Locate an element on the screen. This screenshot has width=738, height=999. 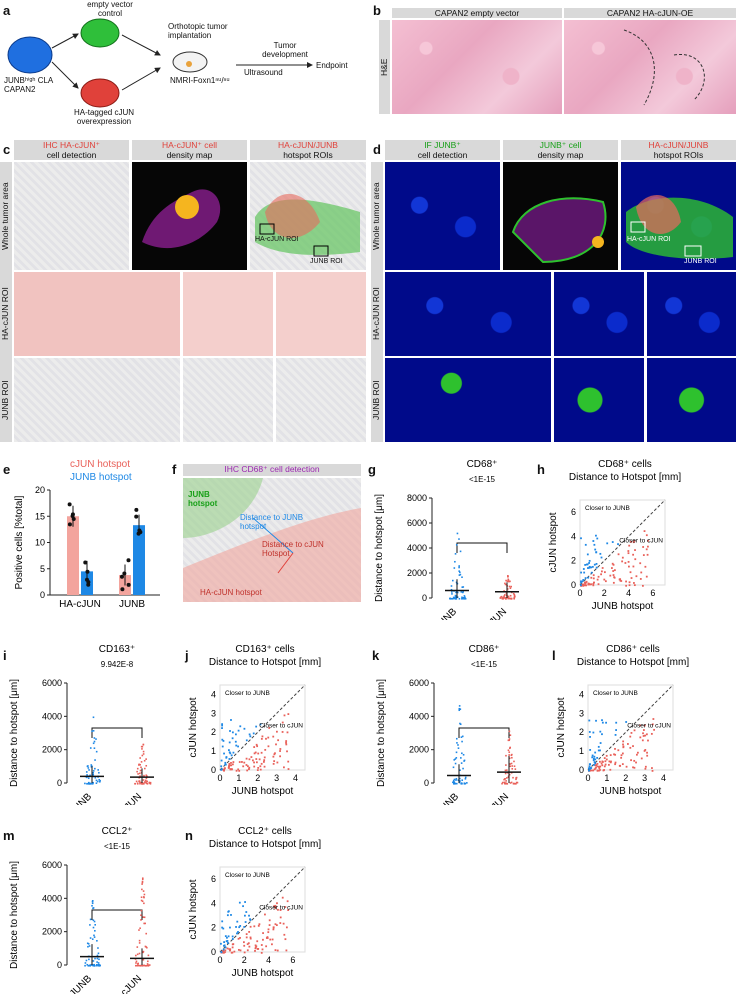
chart-j-ytick-label: 2 is located at coordinates (213, 732).